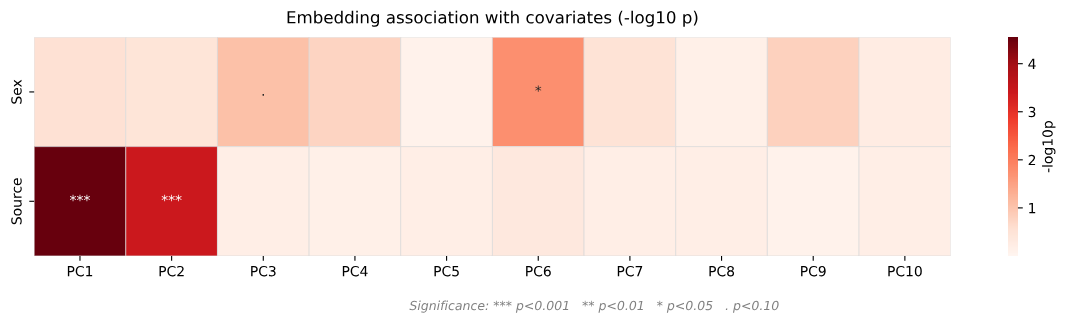  What do you see at coordinates (355, 271) in the screenshot?
I see `x-tick-label: PC4` at bounding box center [355, 271].